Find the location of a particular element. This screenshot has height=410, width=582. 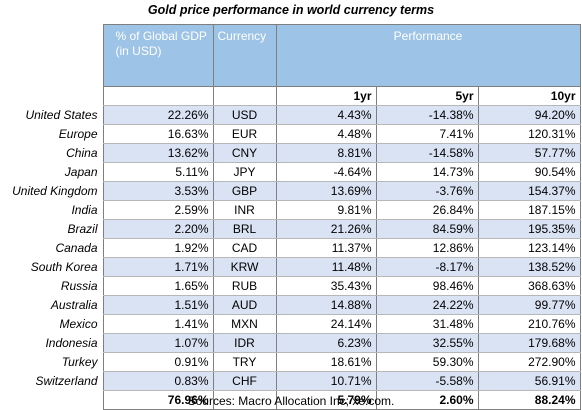

table-row: Mexico 1.41% MXN 24.14% 31.48% 210.76% is located at coordinates (290, 324).